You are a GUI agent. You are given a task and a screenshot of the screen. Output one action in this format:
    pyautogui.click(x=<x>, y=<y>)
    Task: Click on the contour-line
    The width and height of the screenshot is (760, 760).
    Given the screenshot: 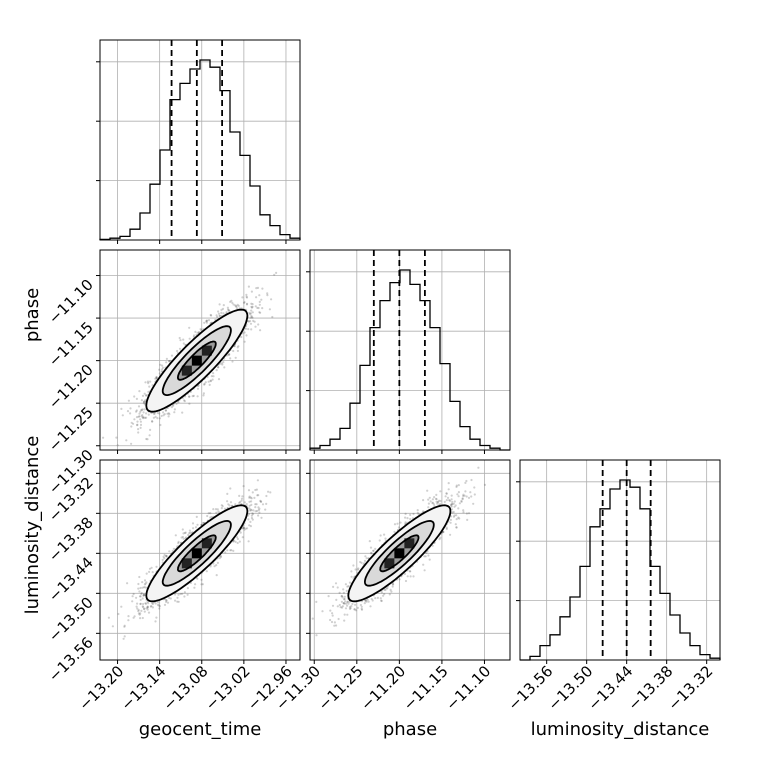 What is the action you would take?
    pyautogui.click(x=196, y=360)
    